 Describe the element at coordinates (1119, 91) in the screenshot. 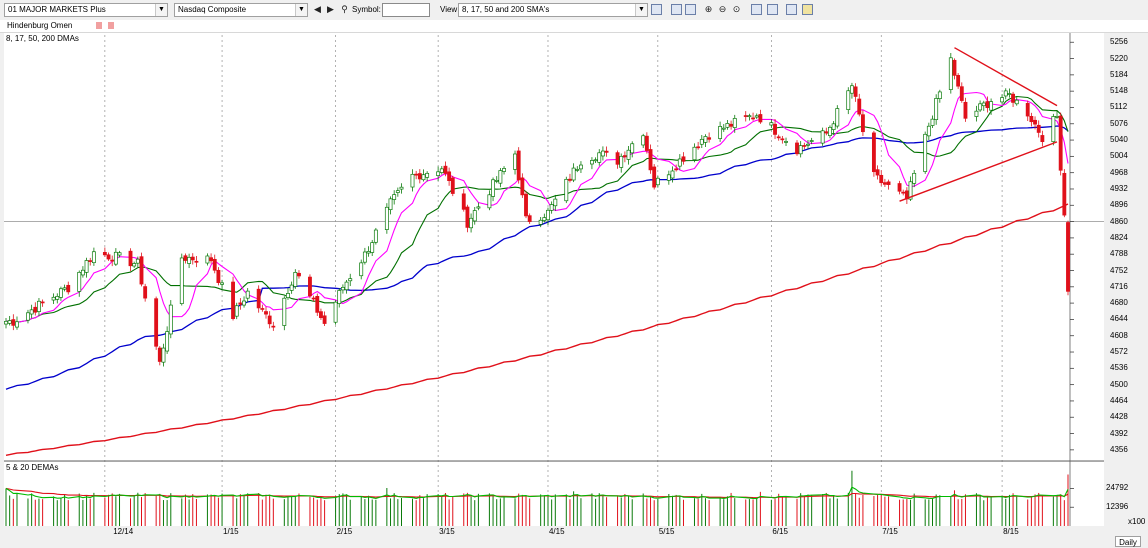

I see `price-tick-label: 5148` at that location.